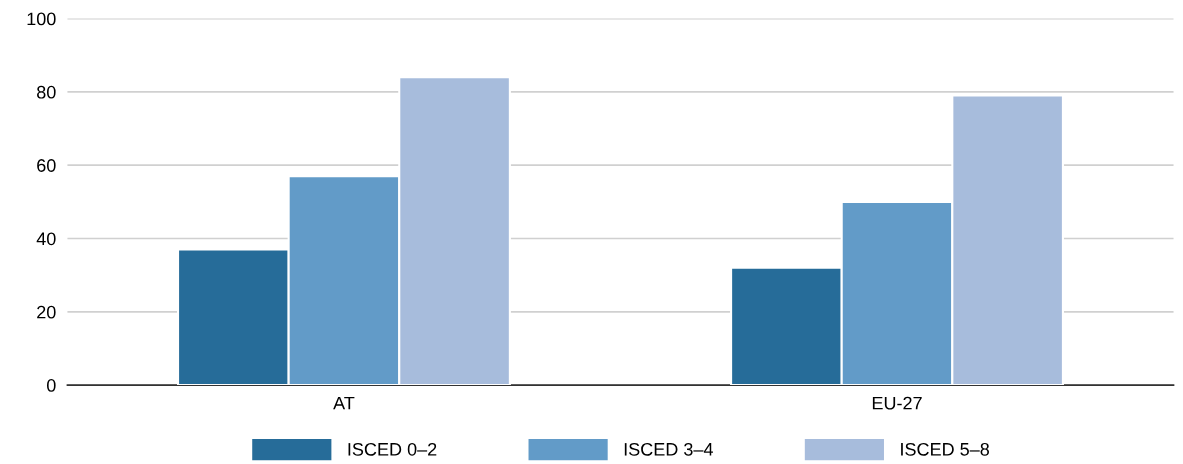  Describe the element at coordinates (392, 449) in the screenshot. I see `legend-label: ISCED 0–2` at that location.